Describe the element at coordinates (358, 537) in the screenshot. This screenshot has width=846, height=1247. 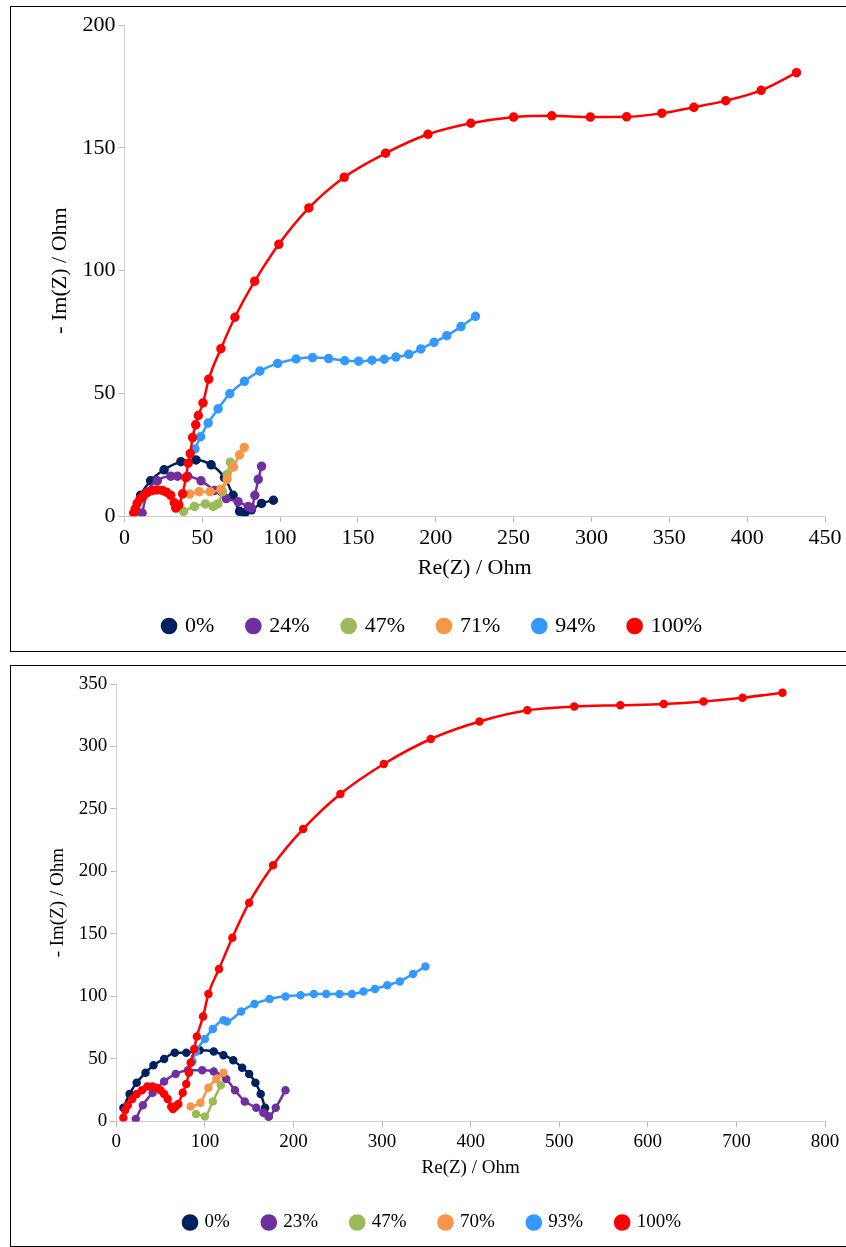
I see `x-tick-label: 150` at that location.